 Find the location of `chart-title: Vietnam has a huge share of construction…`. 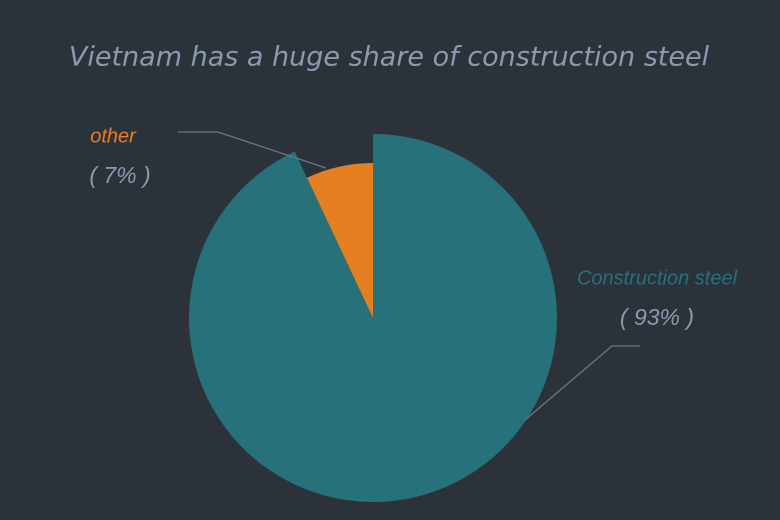

chart-title: Vietnam has a huge share of construction… is located at coordinates (389, 57).